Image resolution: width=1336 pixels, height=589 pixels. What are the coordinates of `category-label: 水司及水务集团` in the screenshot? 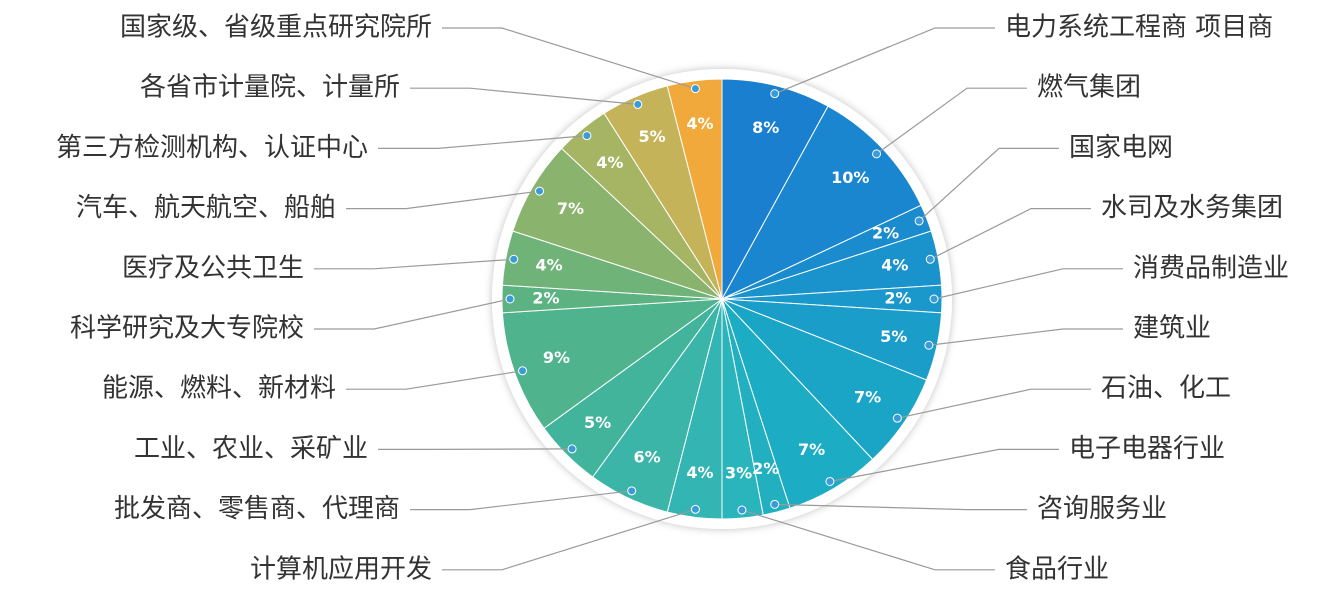 It's located at (1192, 208).